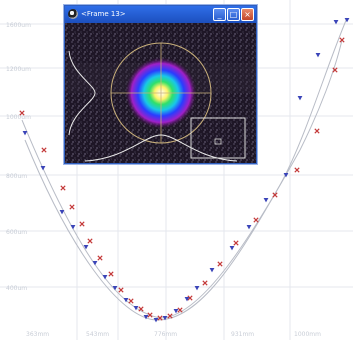 This screenshot has height=340, width=353. I want to click on y-tick-label: 1200um, so click(18, 69).